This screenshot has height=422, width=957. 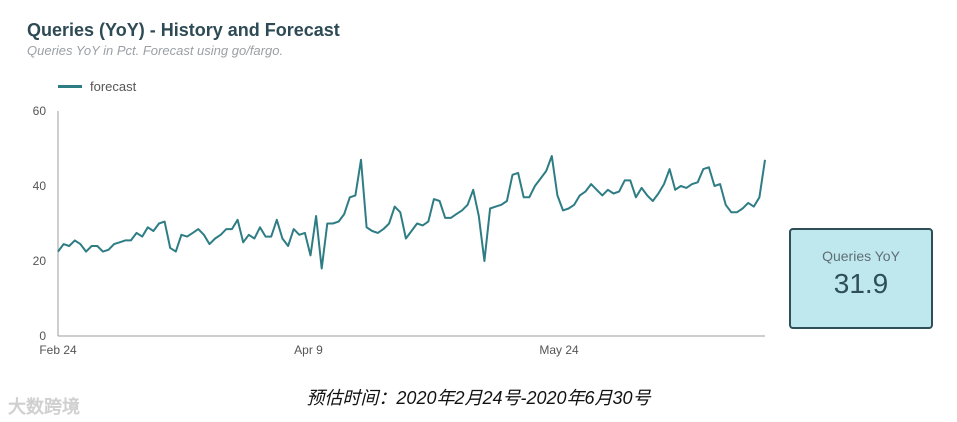 What do you see at coordinates (40, 261) in the screenshot?
I see `y-tick-label: 20` at bounding box center [40, 261].